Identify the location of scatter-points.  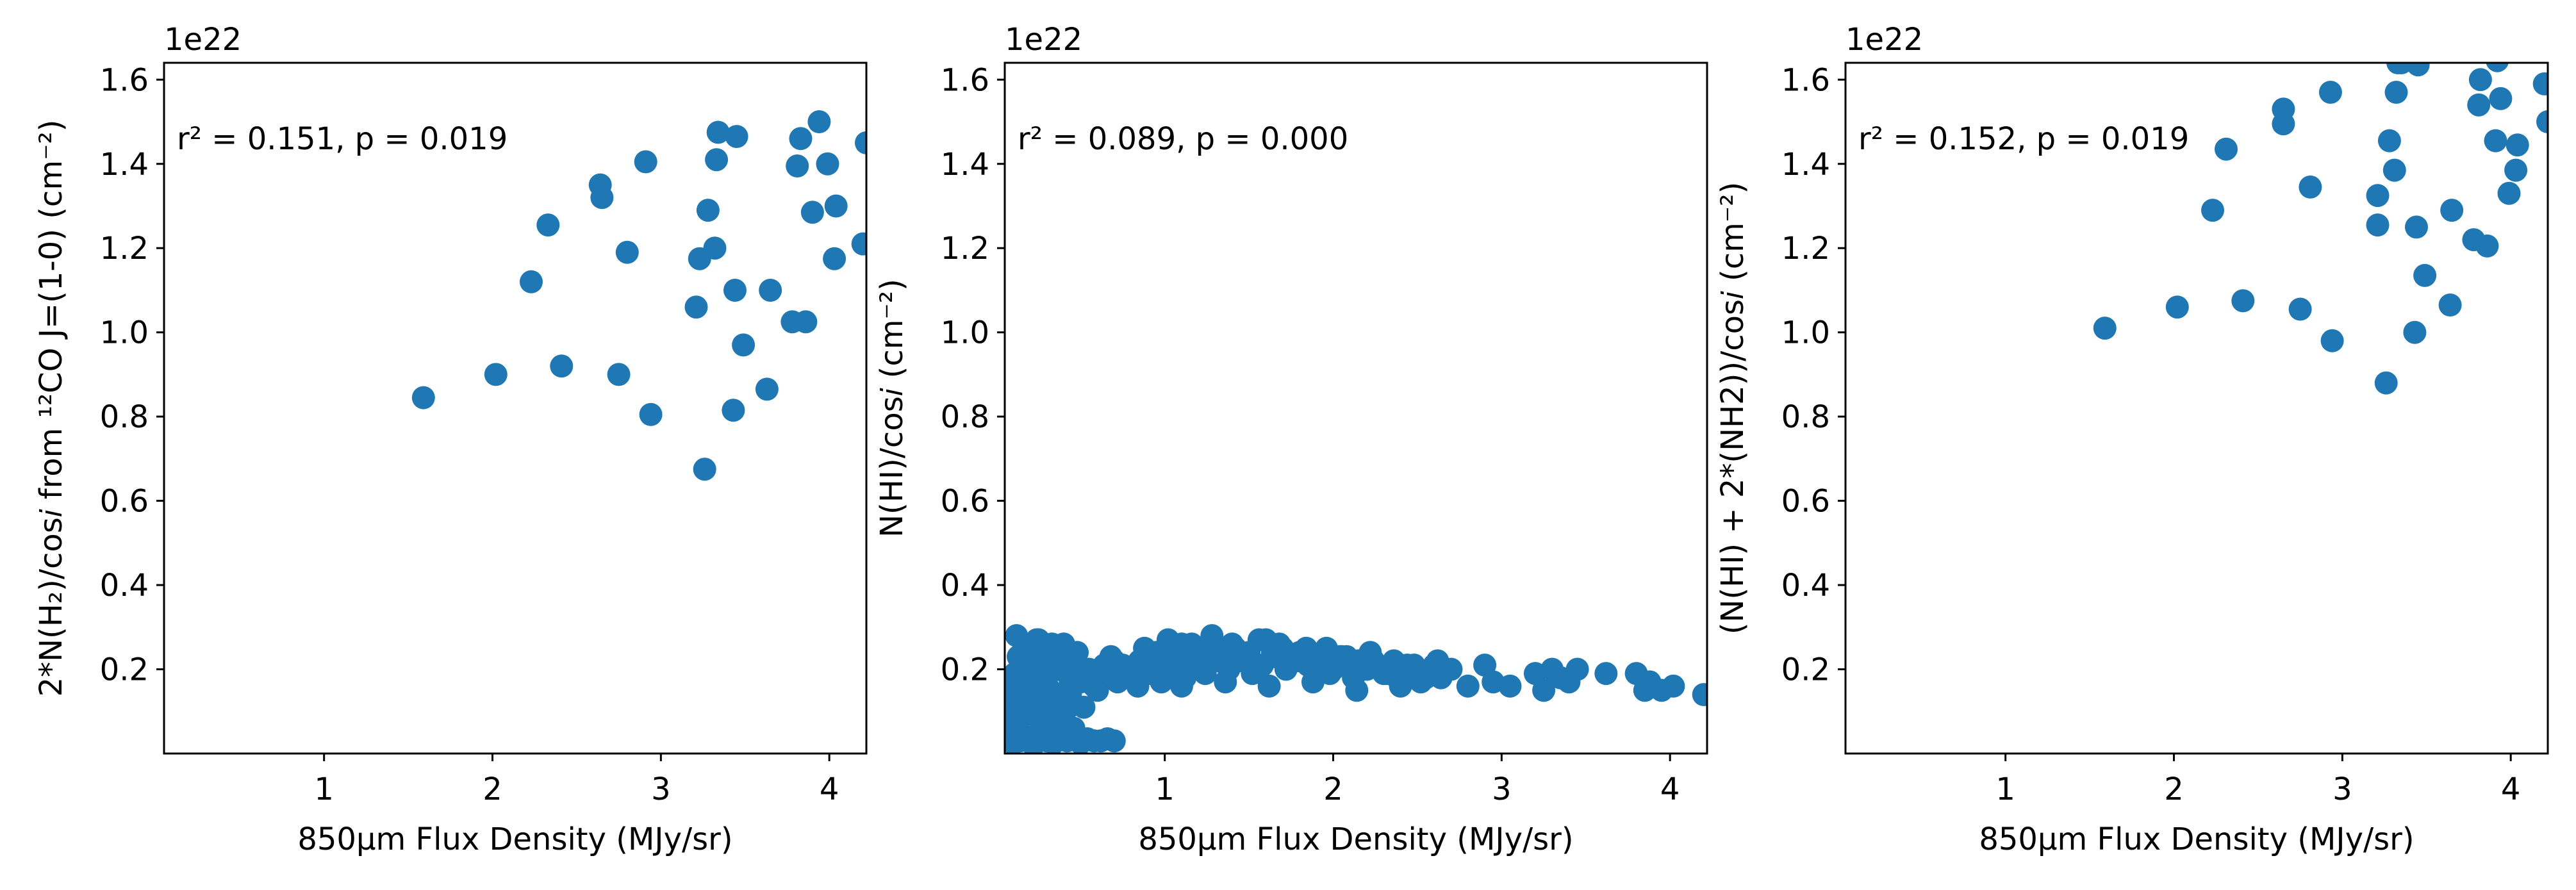
(2320, 229).